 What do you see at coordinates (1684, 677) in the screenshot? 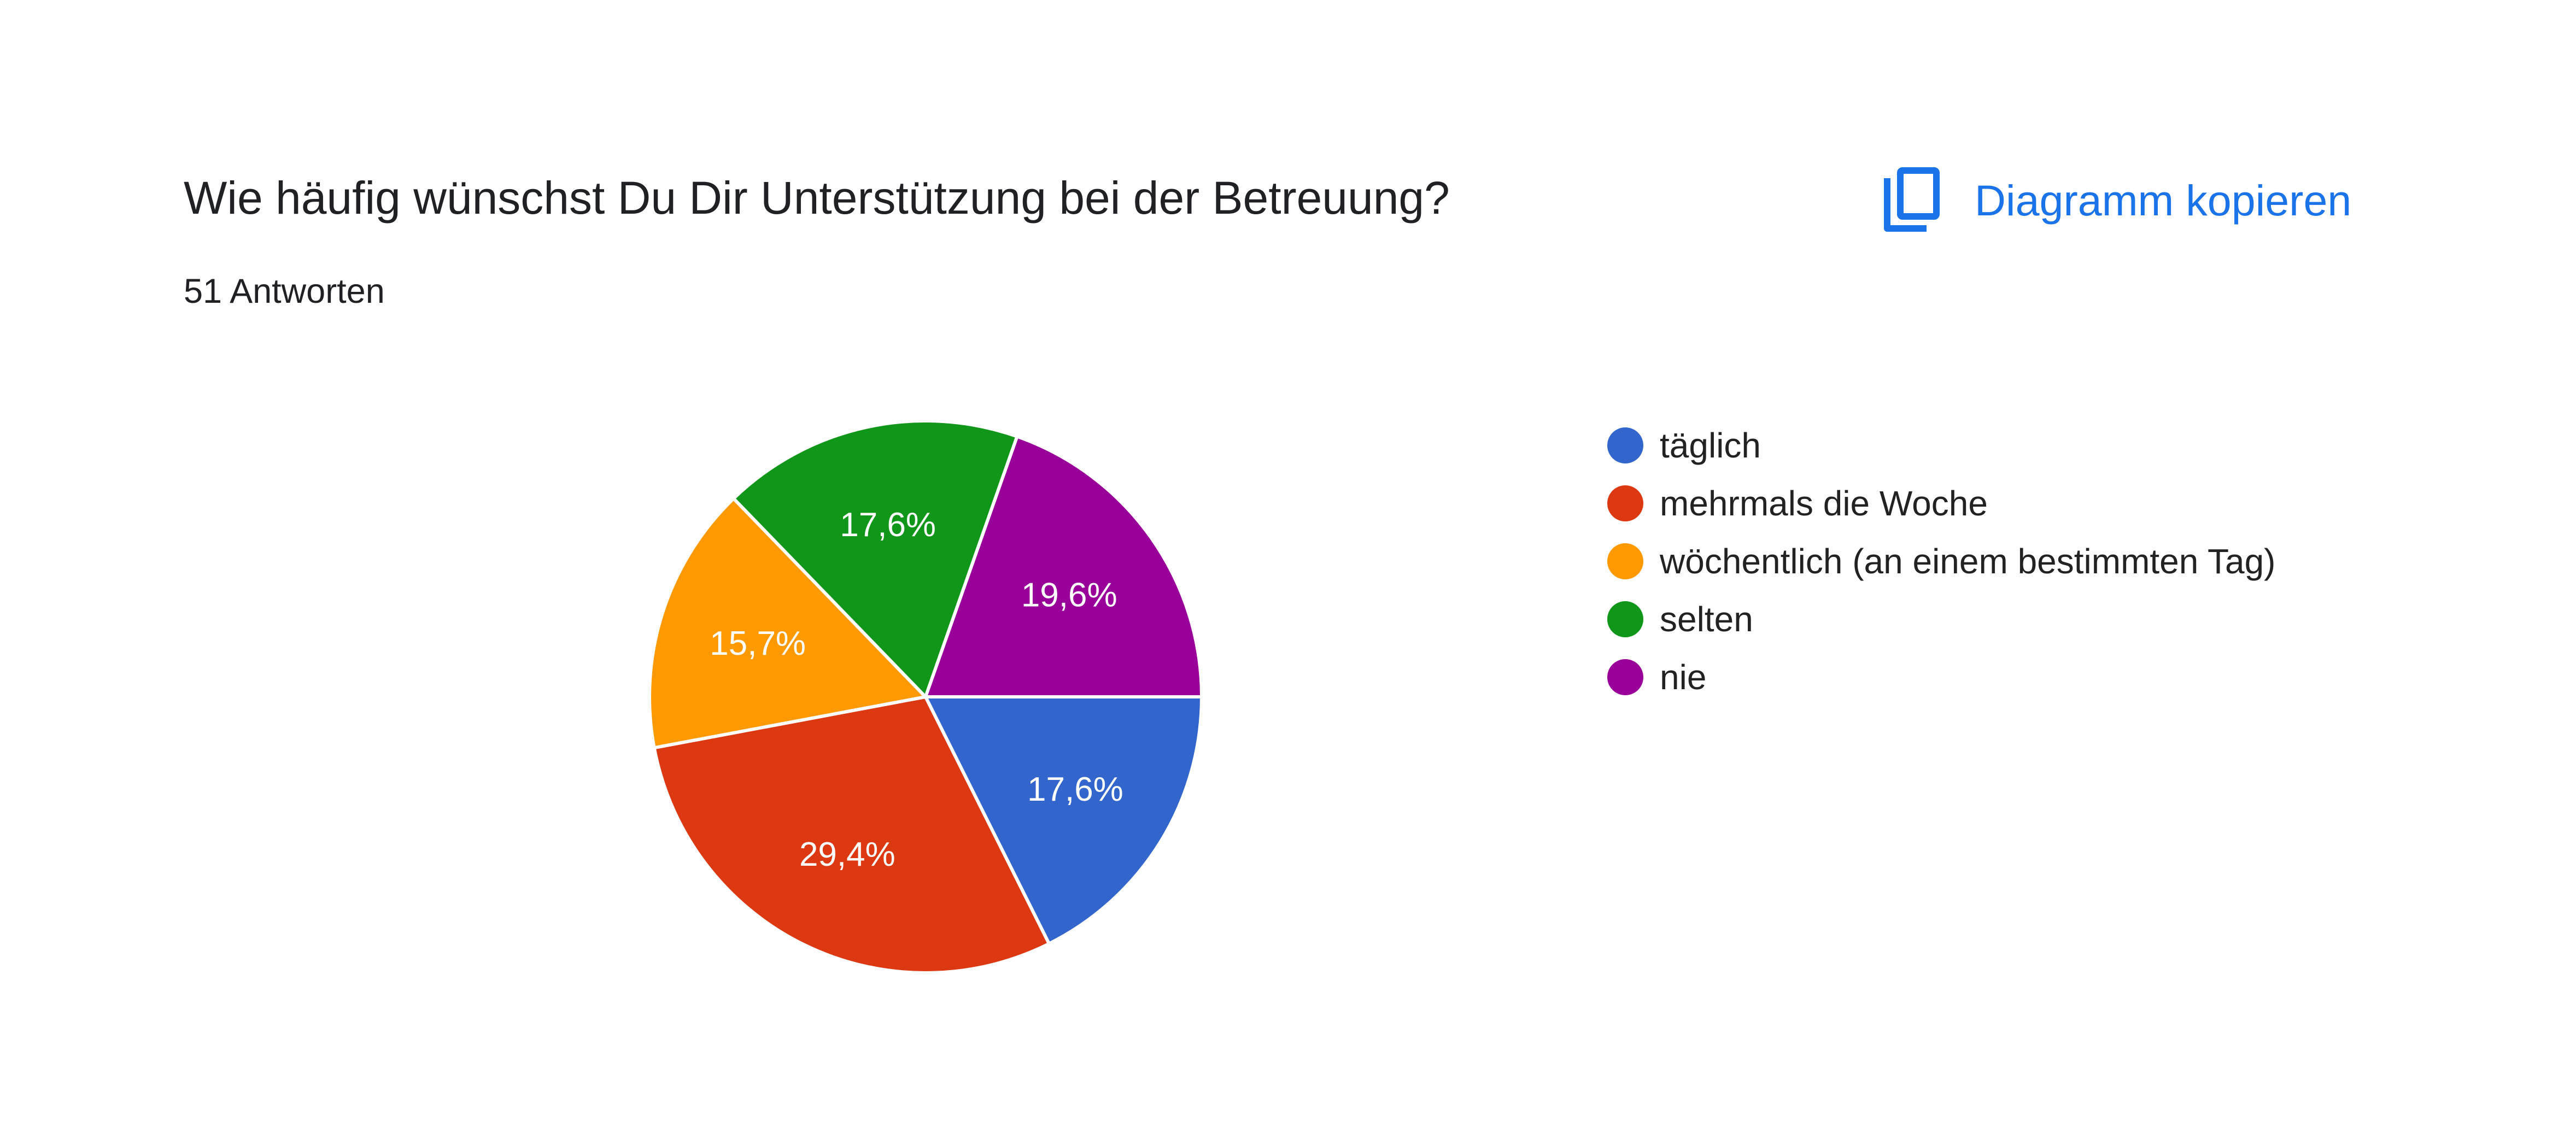
I see `legend-label: nie` at bounding box center [1684, 677].